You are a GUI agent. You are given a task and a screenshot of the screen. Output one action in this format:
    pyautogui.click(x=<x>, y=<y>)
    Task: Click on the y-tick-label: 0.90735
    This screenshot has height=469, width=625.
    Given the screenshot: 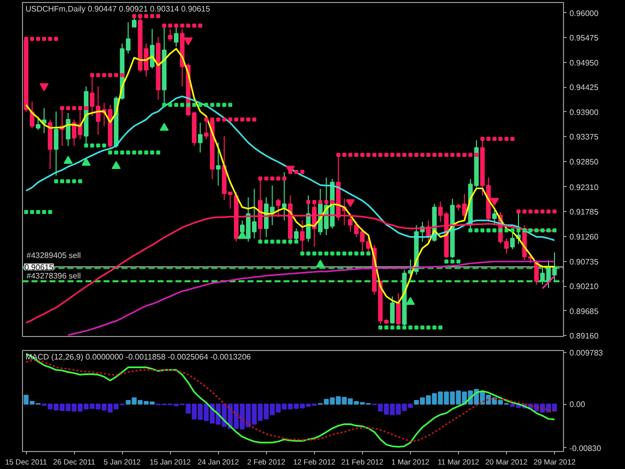 What is the action you would take?
    pyautogui.click(x=584, y=261)
    